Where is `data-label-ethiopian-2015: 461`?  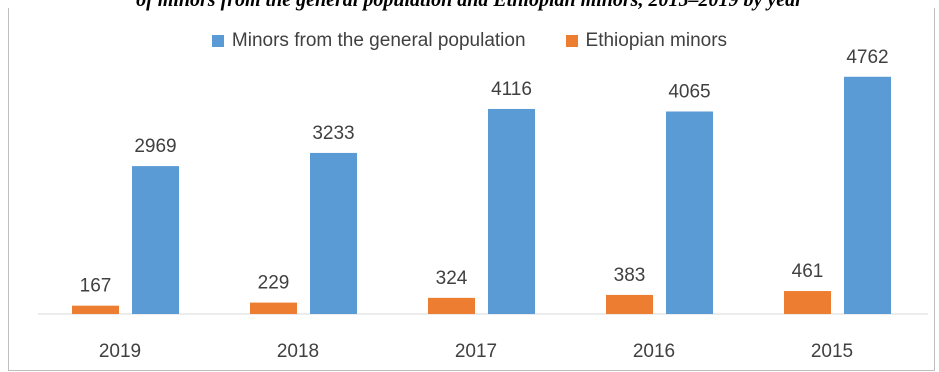 data-label-ethiopian-2015: 461 is located at coordinates (808, 271).